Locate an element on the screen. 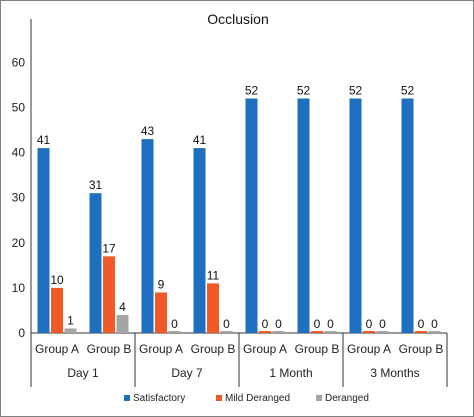  y-tick-label: 20 is located at coordinates (19, 243).